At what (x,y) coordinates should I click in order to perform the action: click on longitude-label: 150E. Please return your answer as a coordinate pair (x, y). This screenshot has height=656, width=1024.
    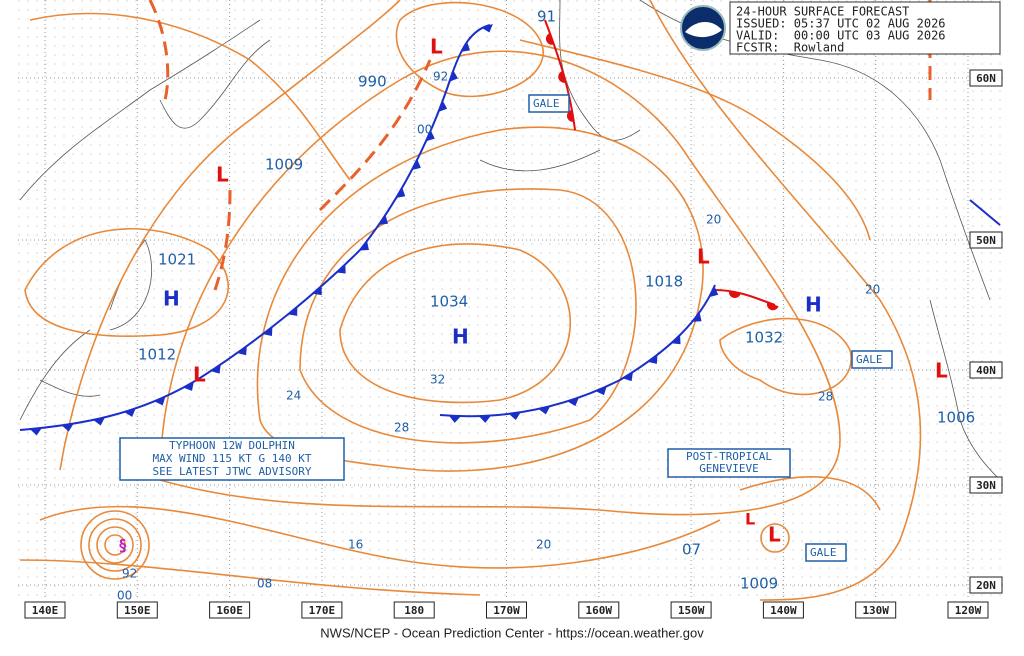
    Looking at the image, I should click on (137, 610).